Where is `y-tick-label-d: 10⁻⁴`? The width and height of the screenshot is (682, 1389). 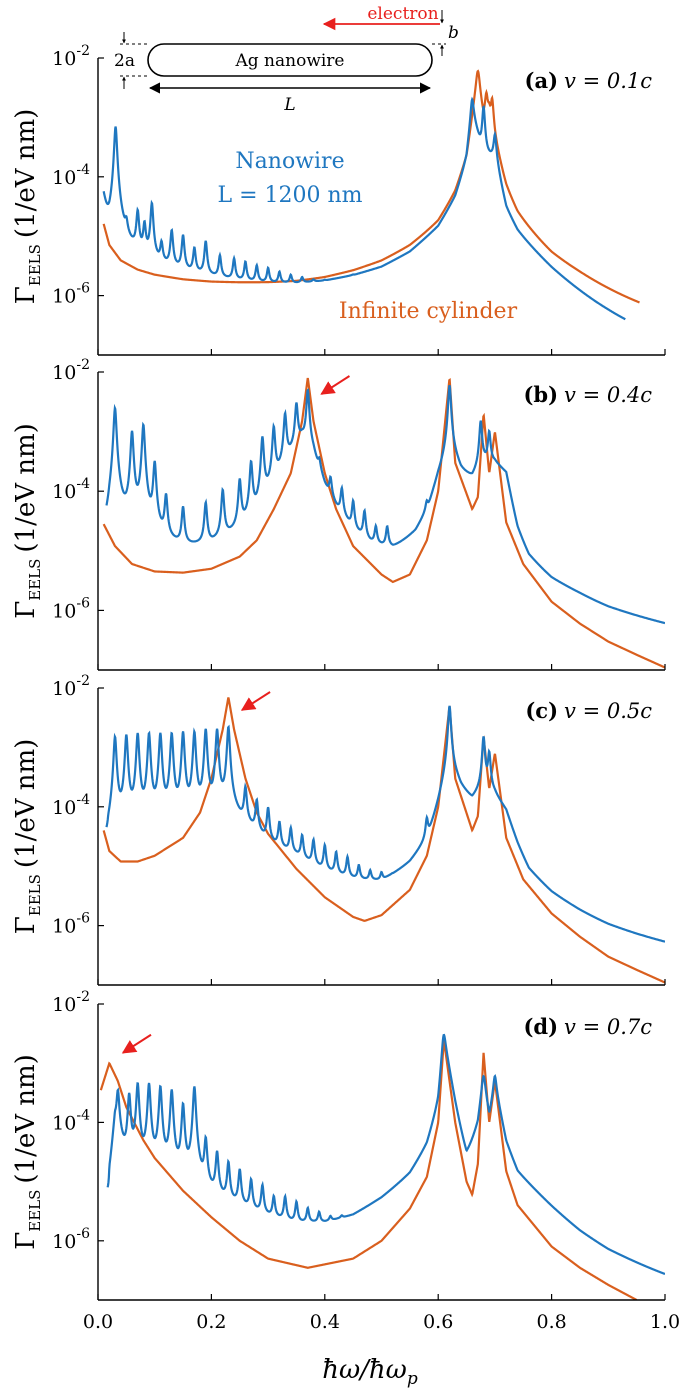 y-tick-label-d: 10⁻⁴ is located at coordinates (71, 1120).